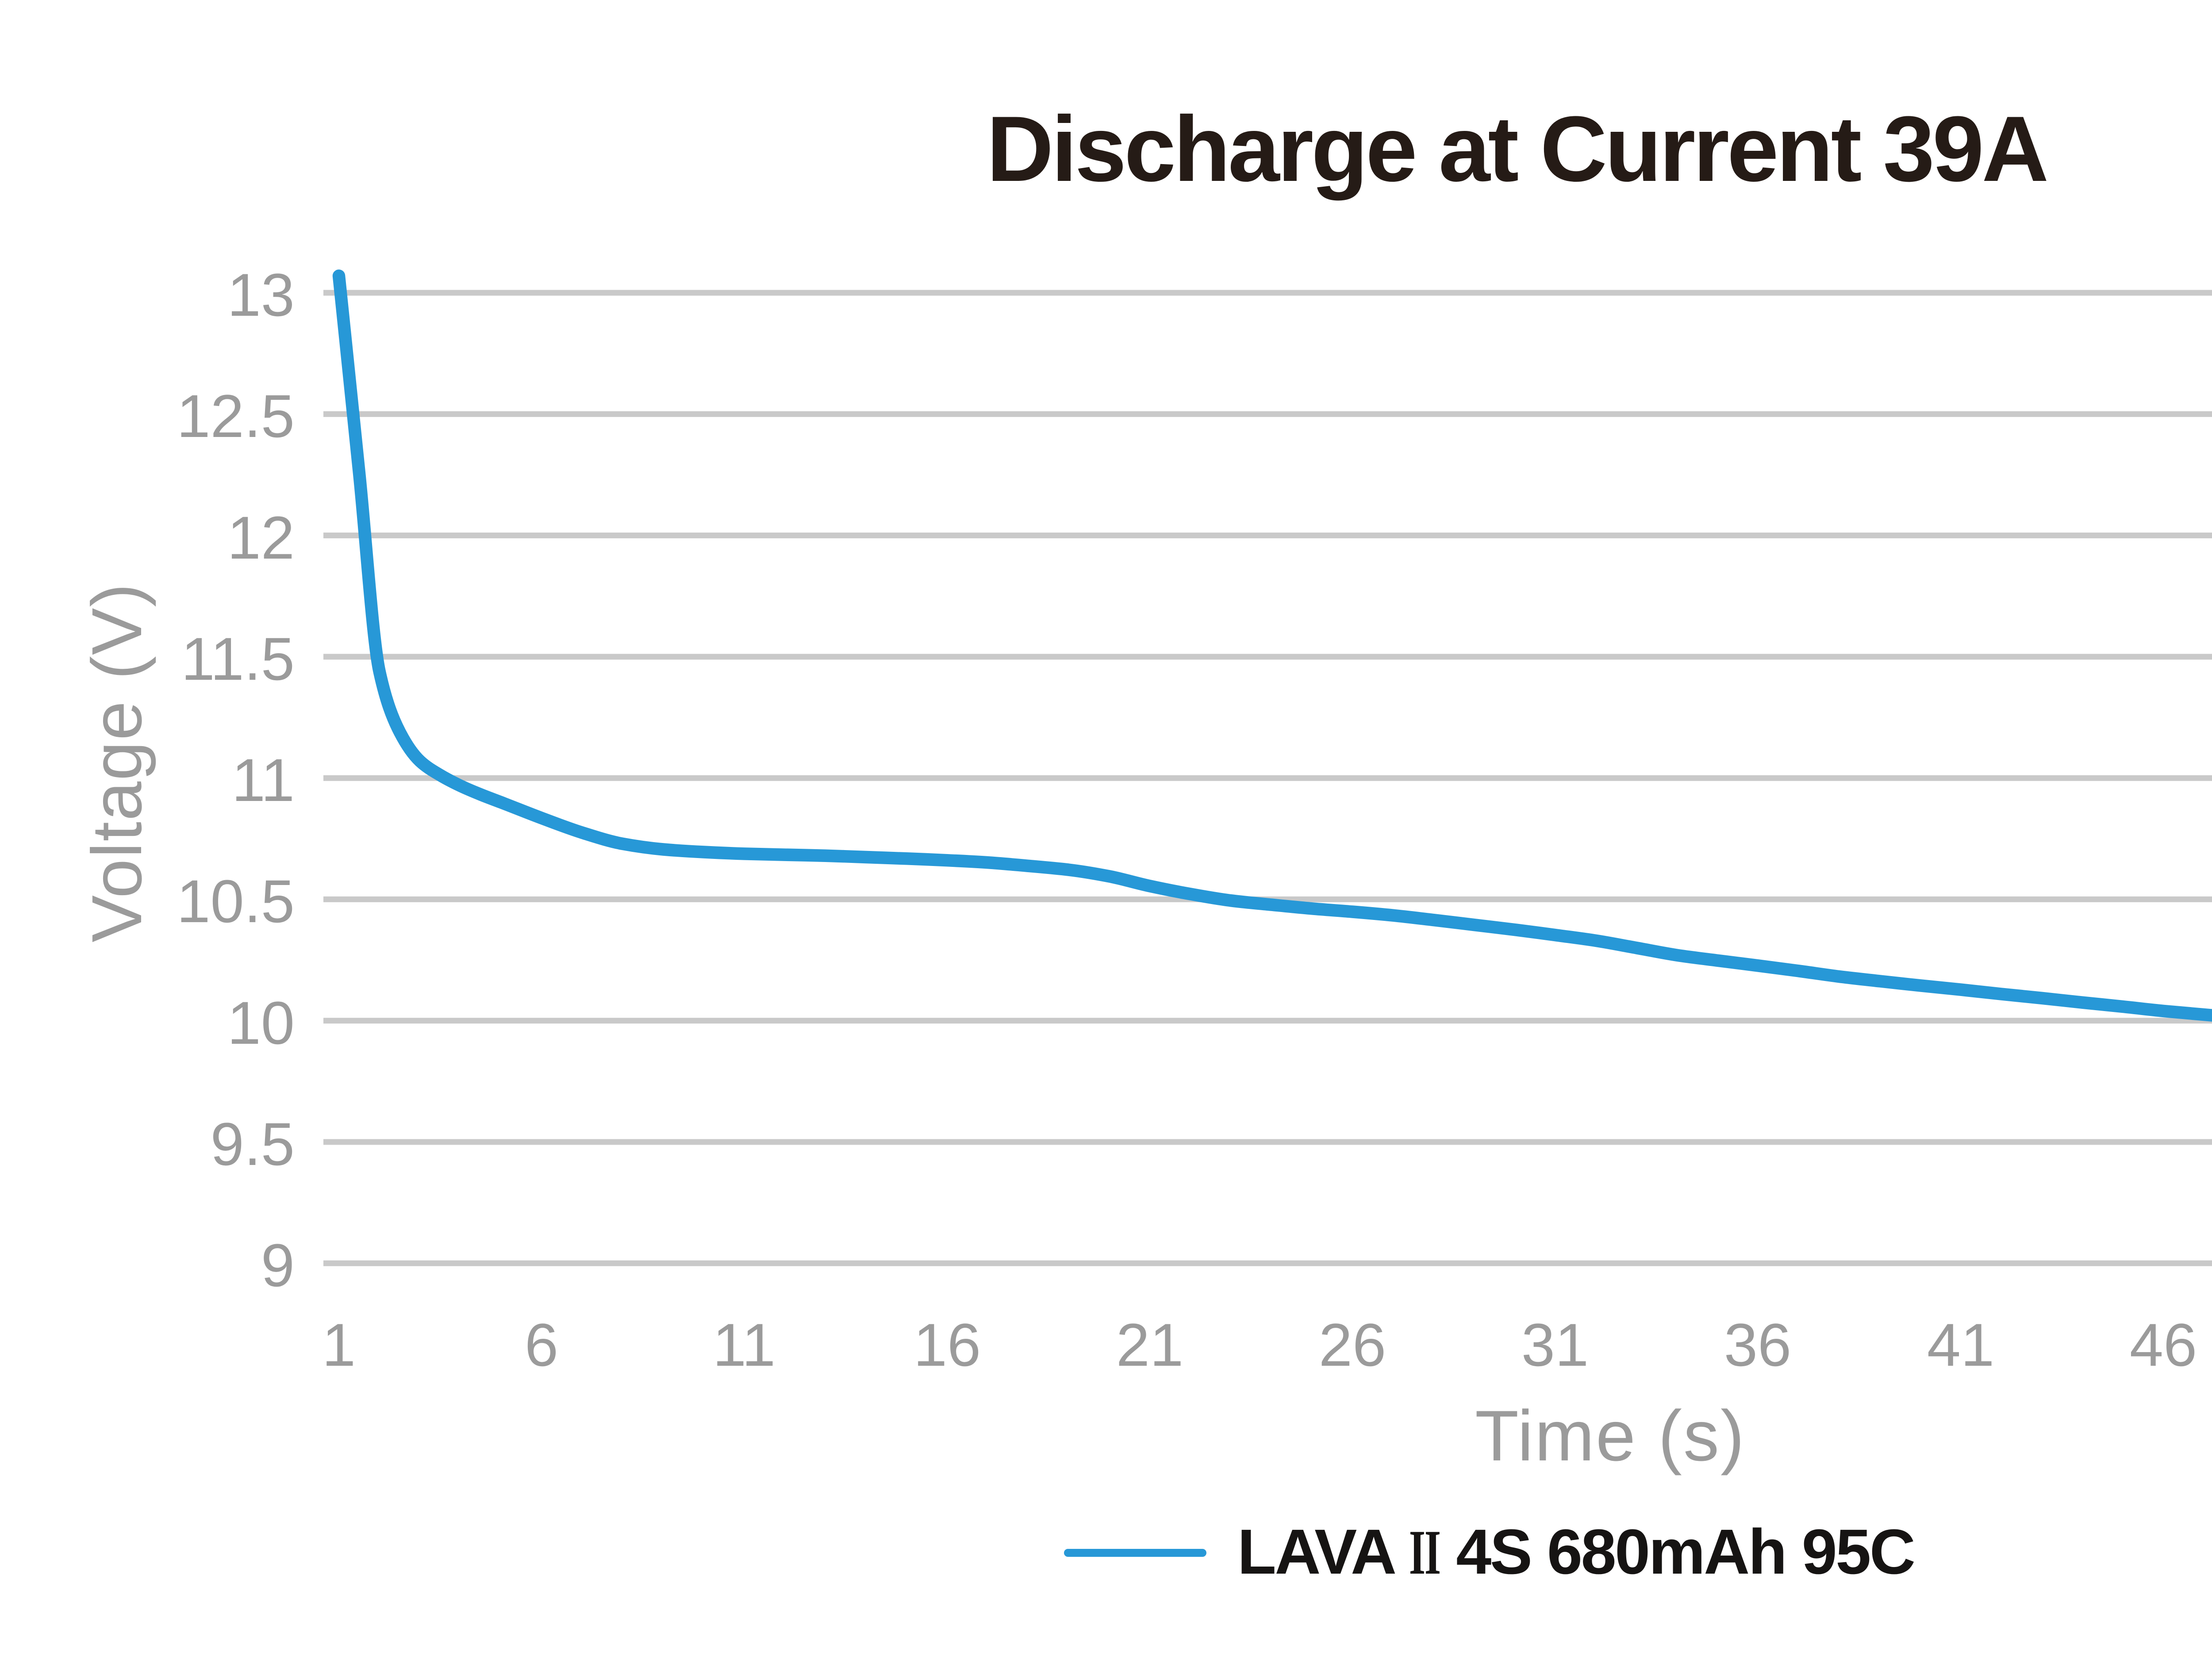  I want to click on svg-text: 26, so click(1352, 1345).